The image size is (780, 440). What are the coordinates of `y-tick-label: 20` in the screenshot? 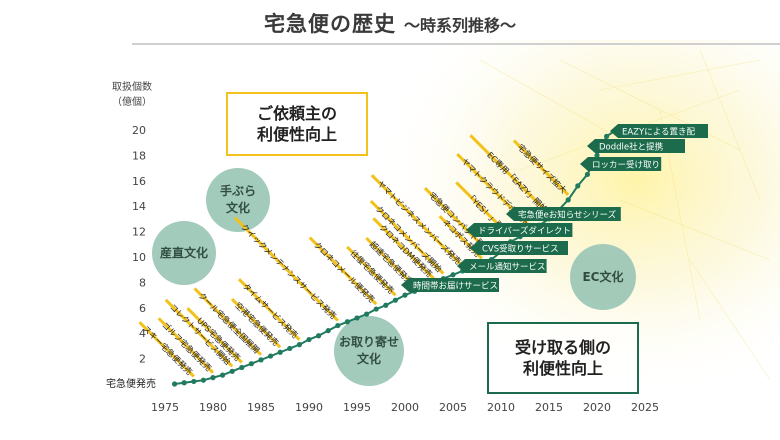 It's located at (139, 130).